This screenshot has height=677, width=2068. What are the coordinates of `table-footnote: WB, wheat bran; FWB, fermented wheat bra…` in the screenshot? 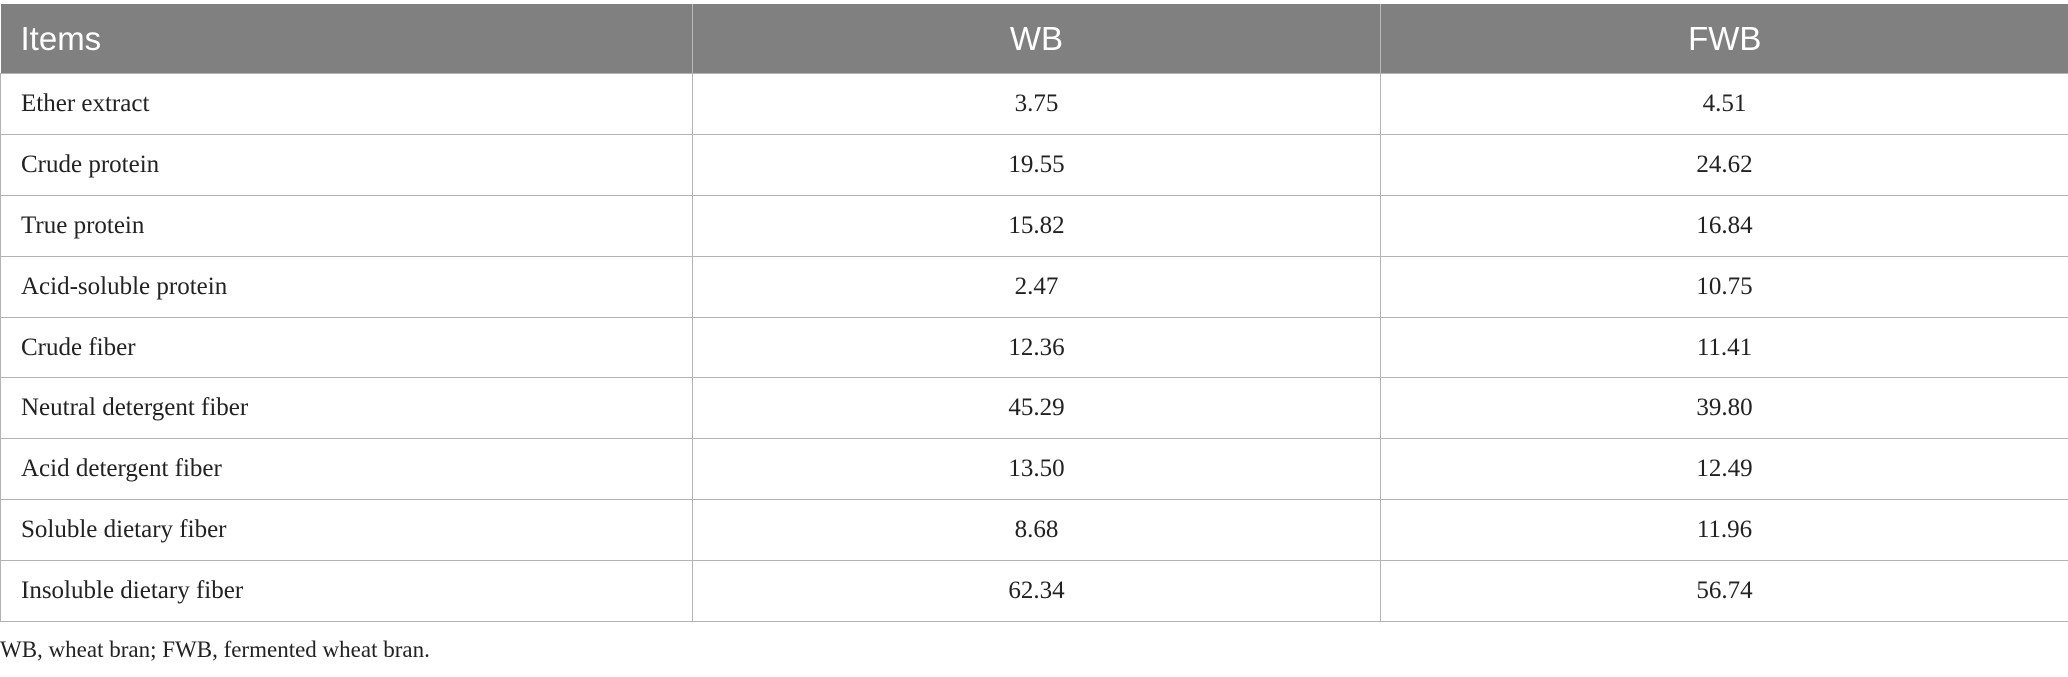 It's located at (215, 649).